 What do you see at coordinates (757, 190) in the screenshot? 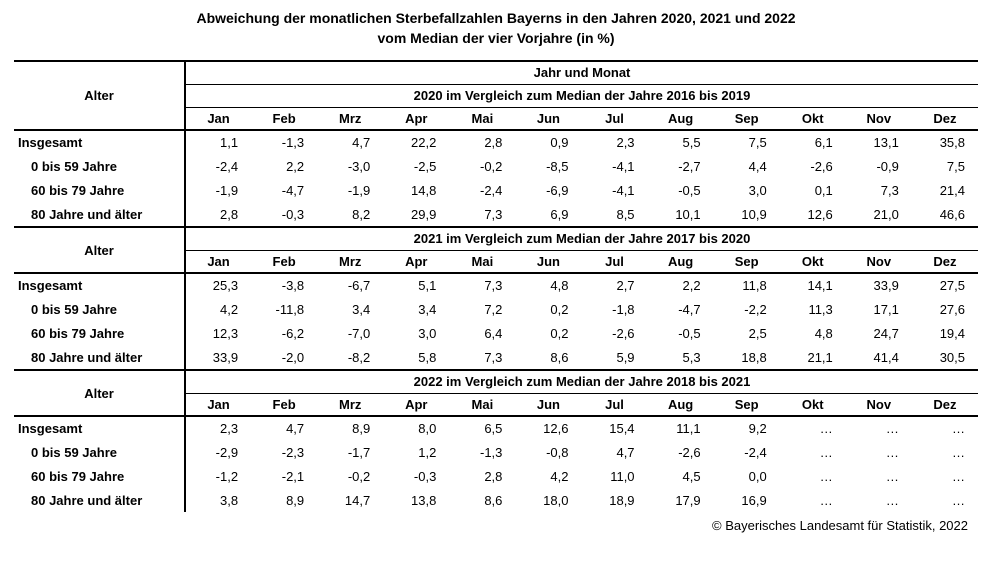
I see `value-cell: 3,0` at bounding box center [757, 190].